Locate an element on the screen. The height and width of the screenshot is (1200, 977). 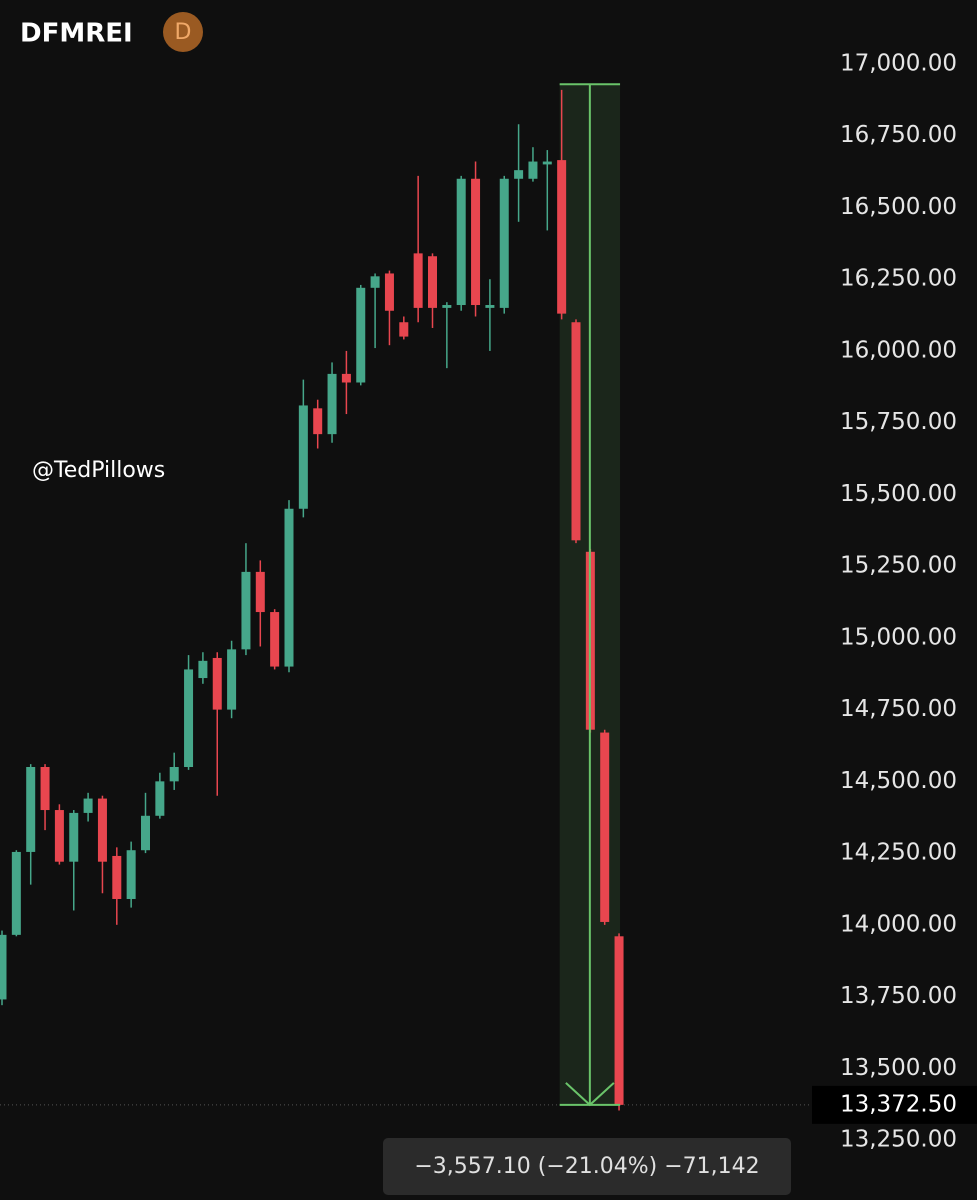
y-tick-label: 13,500.00 is located at coordinates (898, 1068).